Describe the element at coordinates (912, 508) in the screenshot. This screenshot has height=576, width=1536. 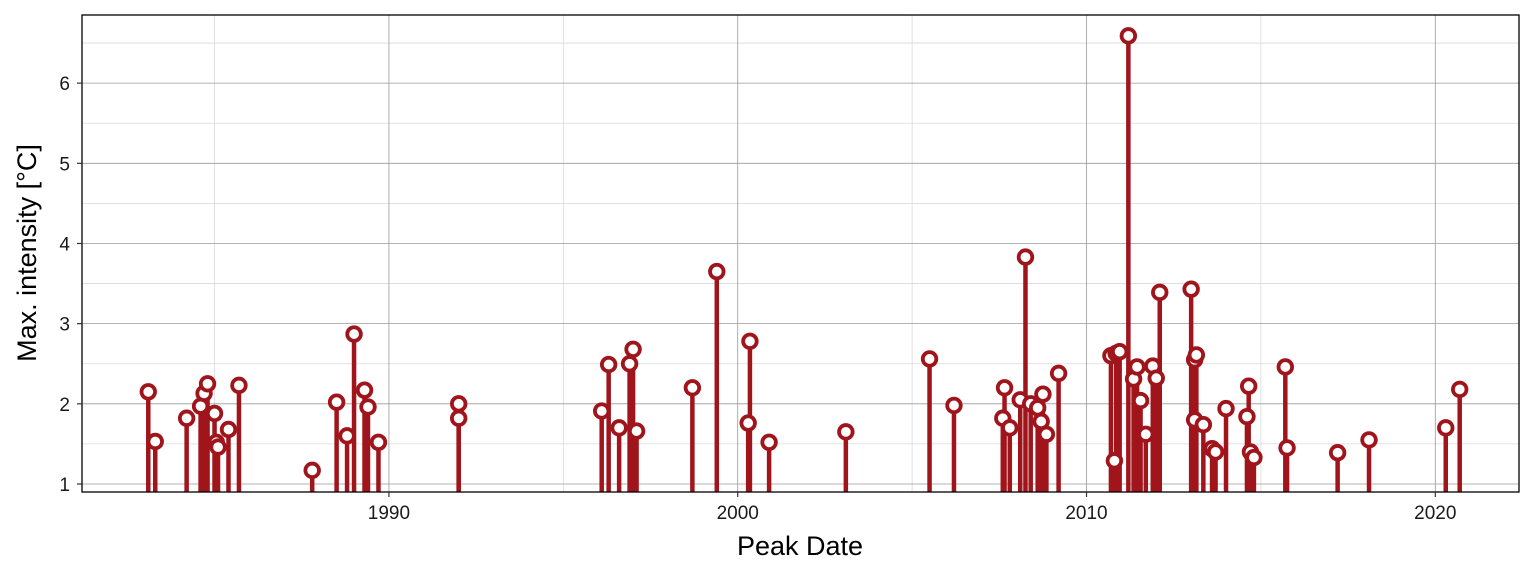
I see `x-axis: 1990 2000 2010 2020` at that location.